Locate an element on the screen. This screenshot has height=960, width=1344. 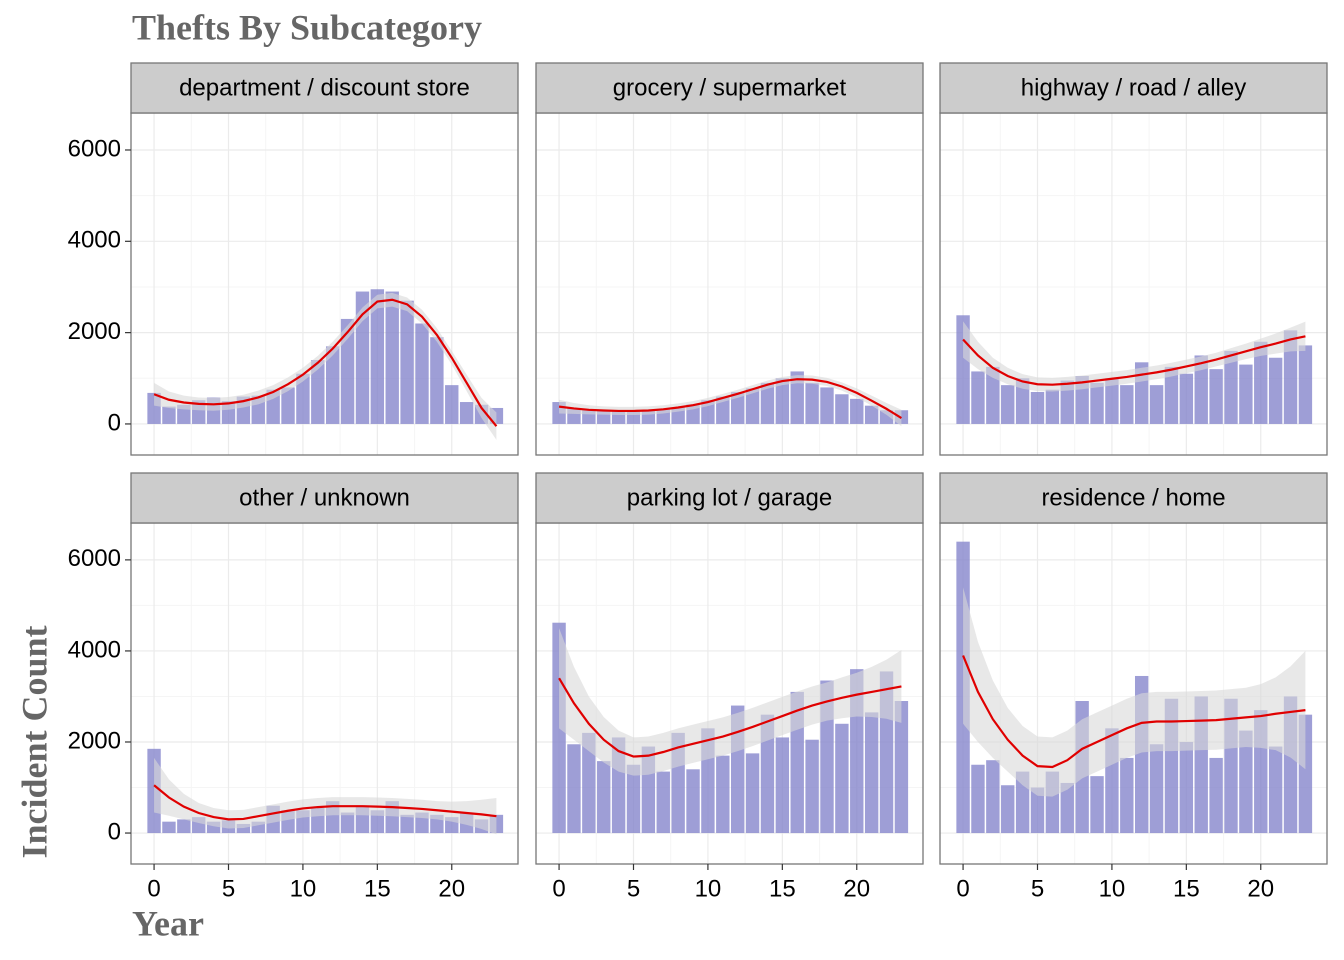
facet-panel: grocery / supermarket is located at coordinates (729, 259).